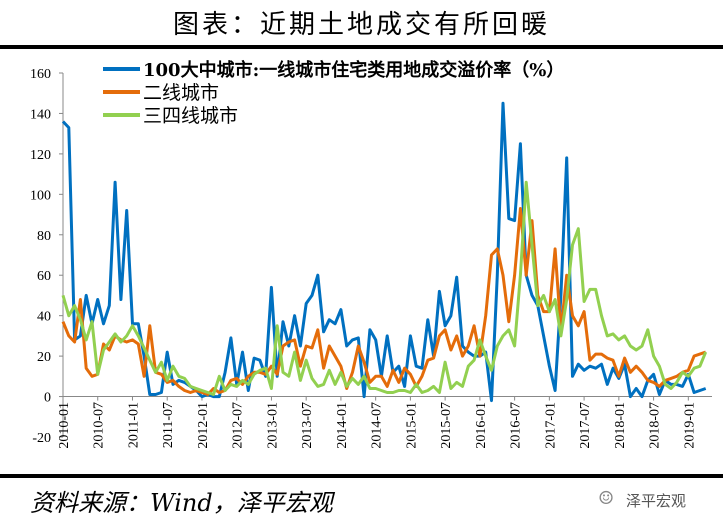 This screenshot has width=723, height=527. I want to click on x-tick-label: 2013-07, so click(307, 425).